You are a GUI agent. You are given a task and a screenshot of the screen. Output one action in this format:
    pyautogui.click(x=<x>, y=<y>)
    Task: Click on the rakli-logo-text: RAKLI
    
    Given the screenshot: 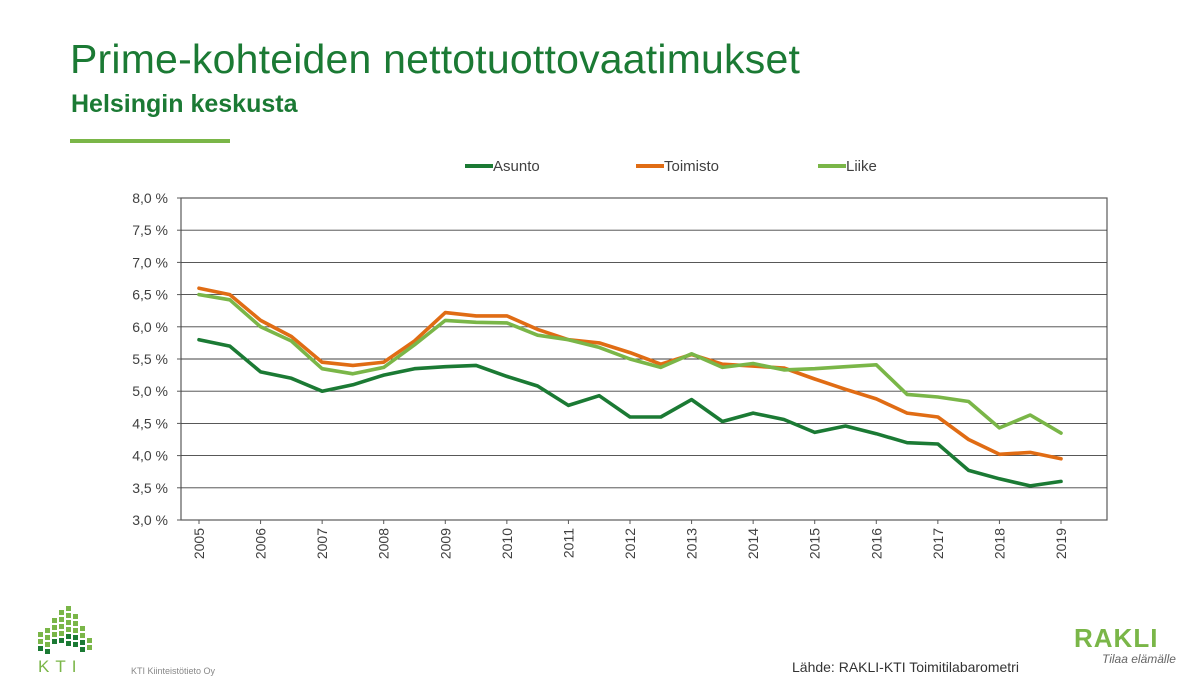 What is the action you would take?
    pyautogui.click(x=1116, y=638)
    